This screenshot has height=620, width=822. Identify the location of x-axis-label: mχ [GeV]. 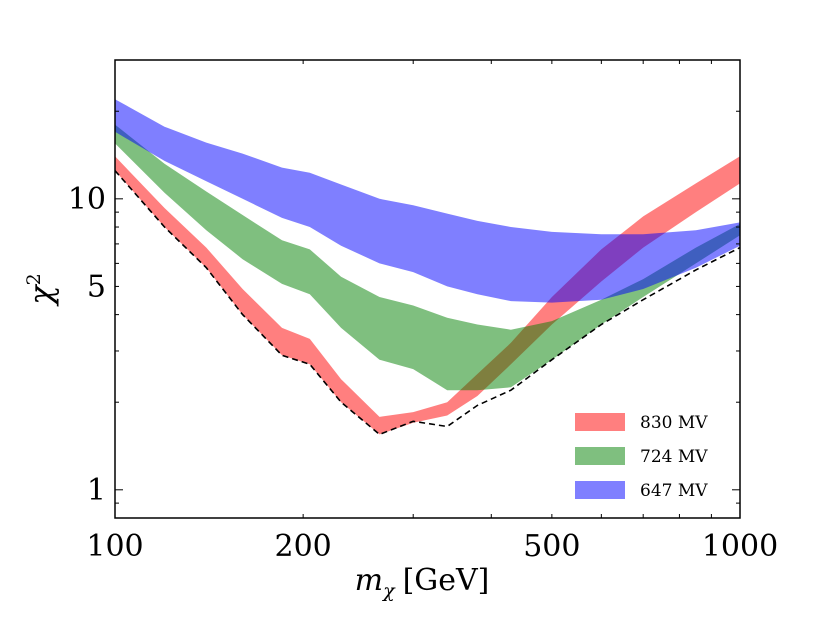
(422, 582).